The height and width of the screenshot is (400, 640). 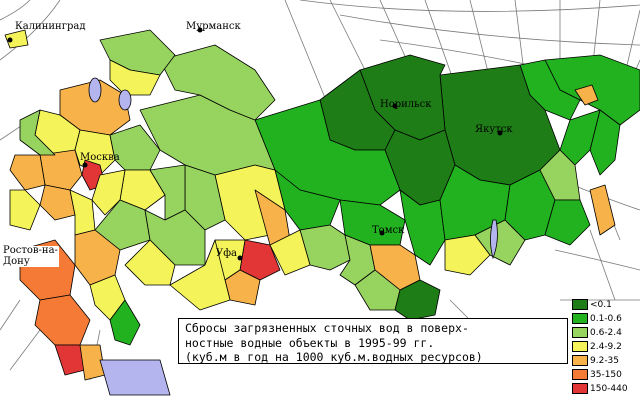 I want to click on legend-item: 0.1-0.6, so click(x=605, y=319).